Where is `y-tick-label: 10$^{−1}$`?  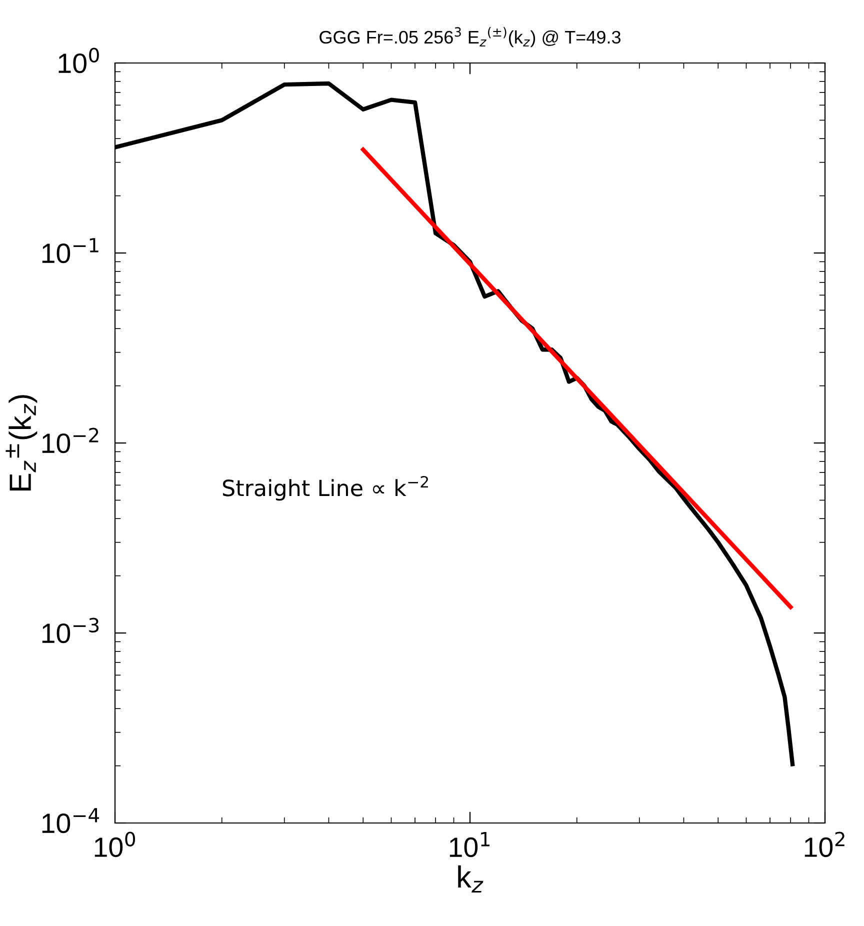 y-tick-label: 10$^{−1}$ is located at coordinates (70, 251).